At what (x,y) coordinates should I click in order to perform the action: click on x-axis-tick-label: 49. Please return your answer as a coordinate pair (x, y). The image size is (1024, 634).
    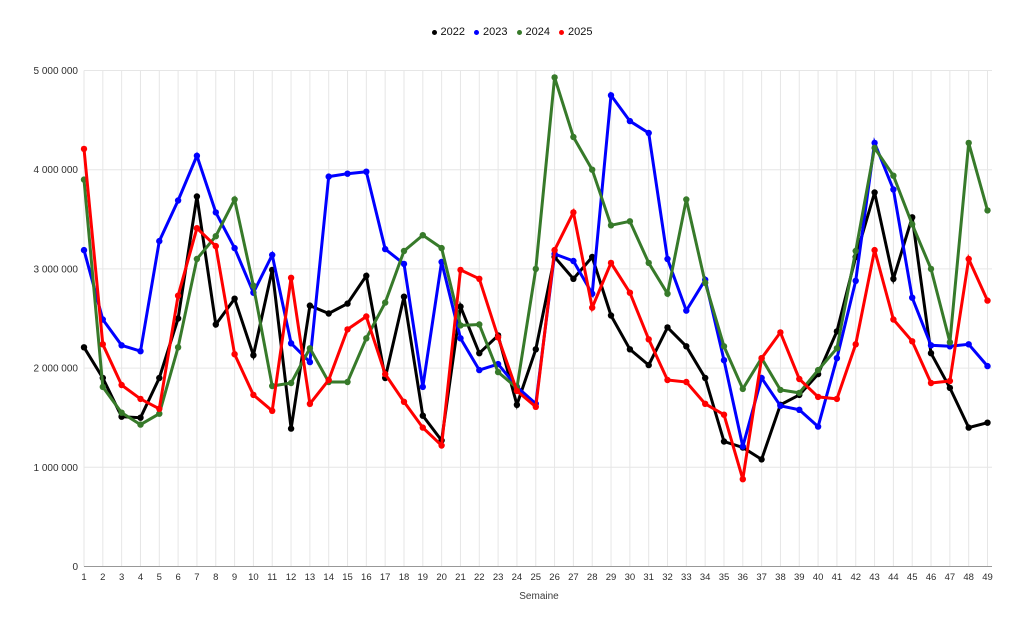
    Looking at the image, I should click on (987, 577).